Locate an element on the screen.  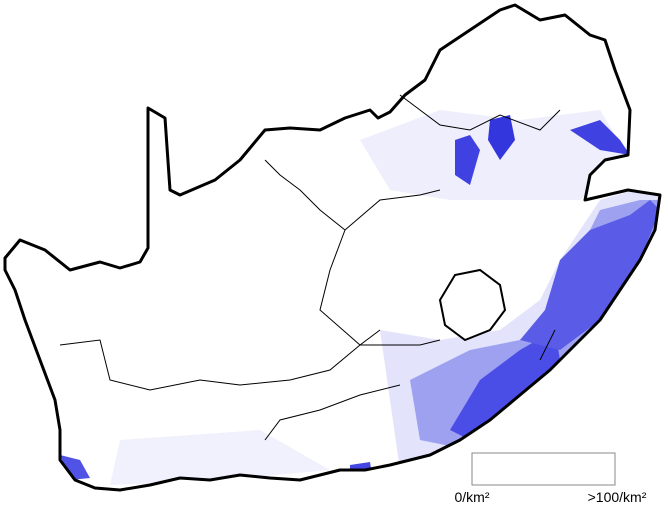
legend-min-label: 0/km² is located at coordinates (472, 497).